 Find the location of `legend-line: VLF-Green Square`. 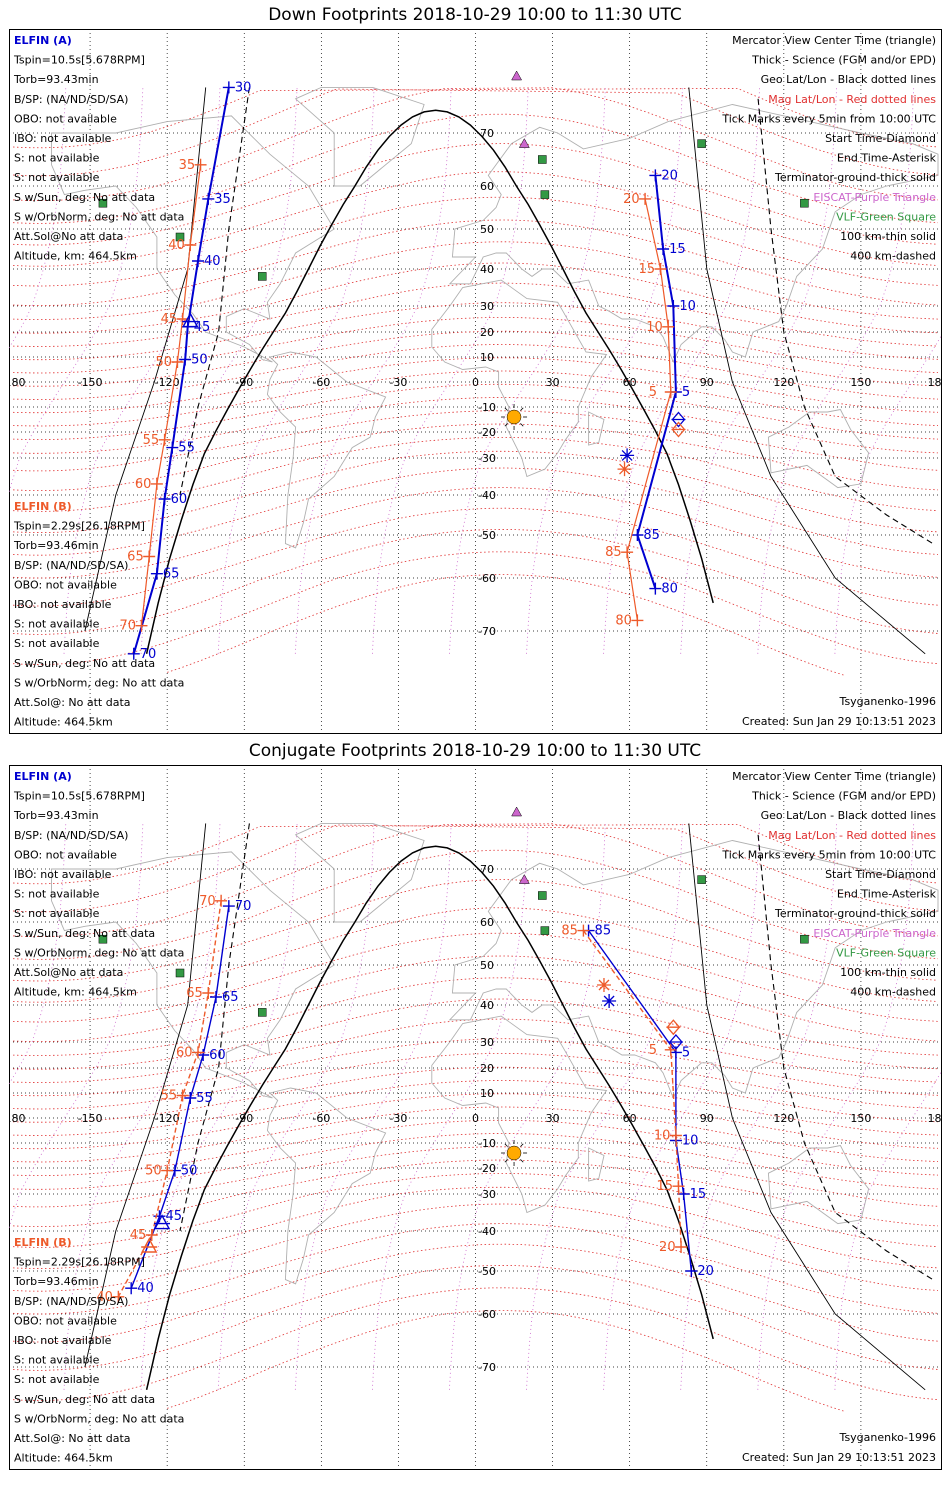

legend-line: VLF-Green Square is located at coordinates (886, 952).